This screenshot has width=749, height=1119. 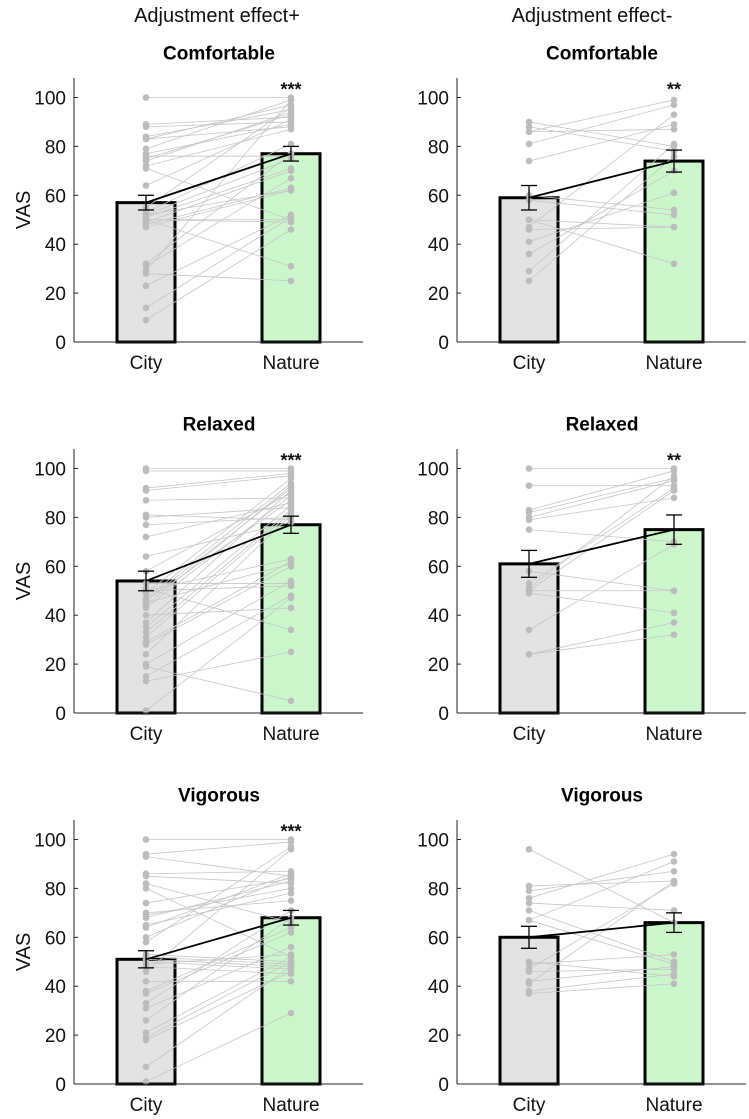 I want to click on y-tick-label: 60, so click(x=55, y=938).